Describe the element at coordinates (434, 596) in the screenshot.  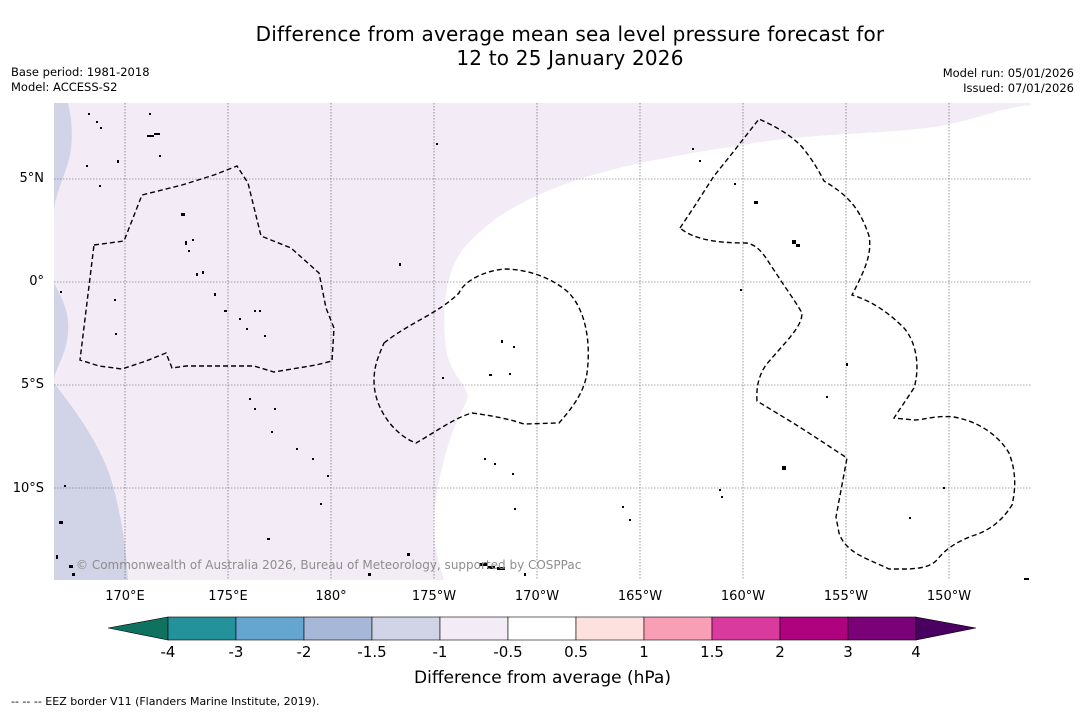
I see `lon-label-175w: 175°W` at that location.